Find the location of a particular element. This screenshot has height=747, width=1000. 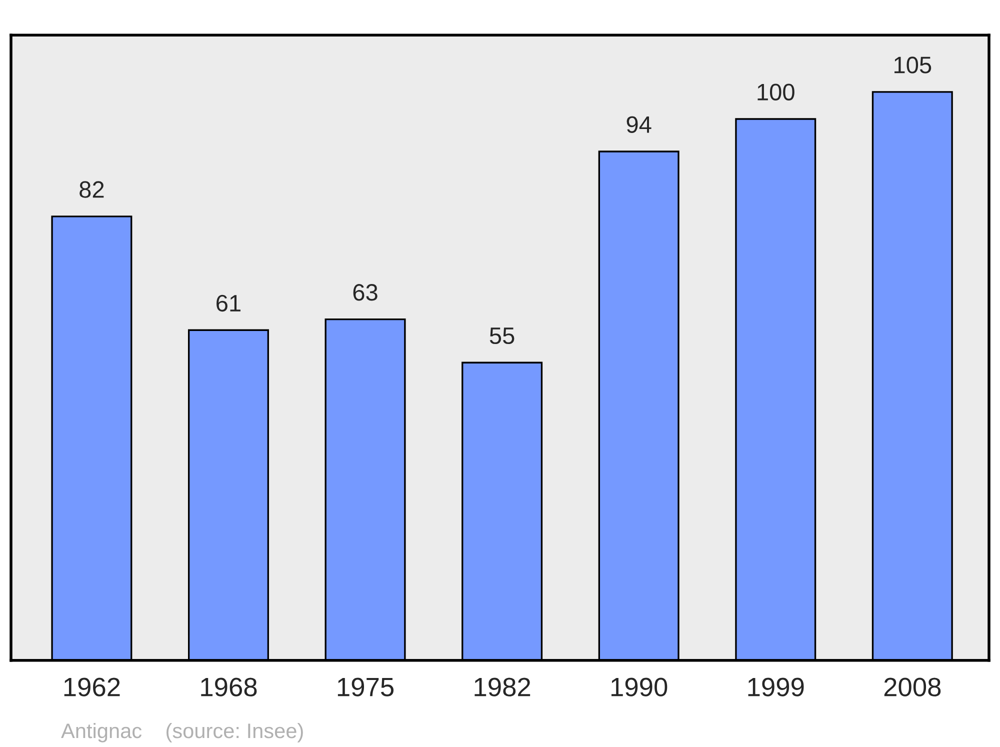

x-tick-label: 1982 is located at coordinates (502, 687).